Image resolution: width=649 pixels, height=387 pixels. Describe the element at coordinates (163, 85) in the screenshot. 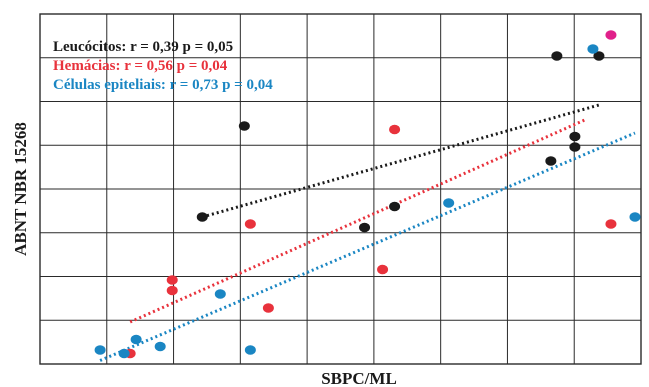

I see `legend-entry: Células epiteliais: r = 0,73 p = 0,04` at that location.